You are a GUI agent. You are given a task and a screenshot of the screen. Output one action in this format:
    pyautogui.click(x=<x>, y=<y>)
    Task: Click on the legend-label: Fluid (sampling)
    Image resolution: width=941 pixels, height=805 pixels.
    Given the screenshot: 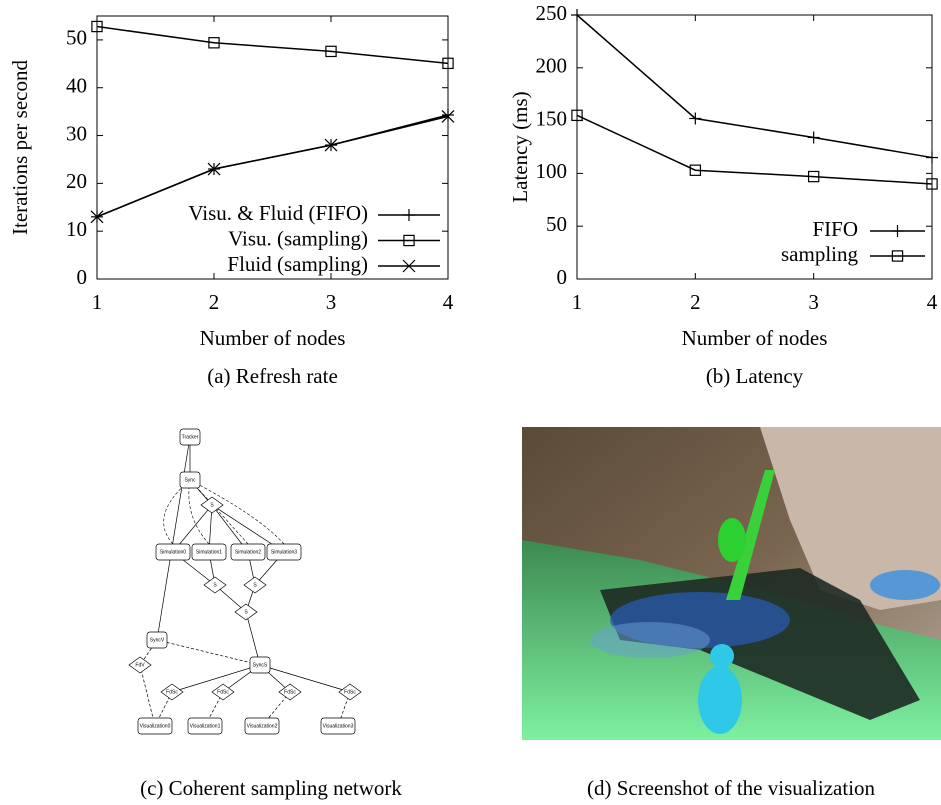 What is the action you would take?
    pyautogui.click(x=297, y=264)
    